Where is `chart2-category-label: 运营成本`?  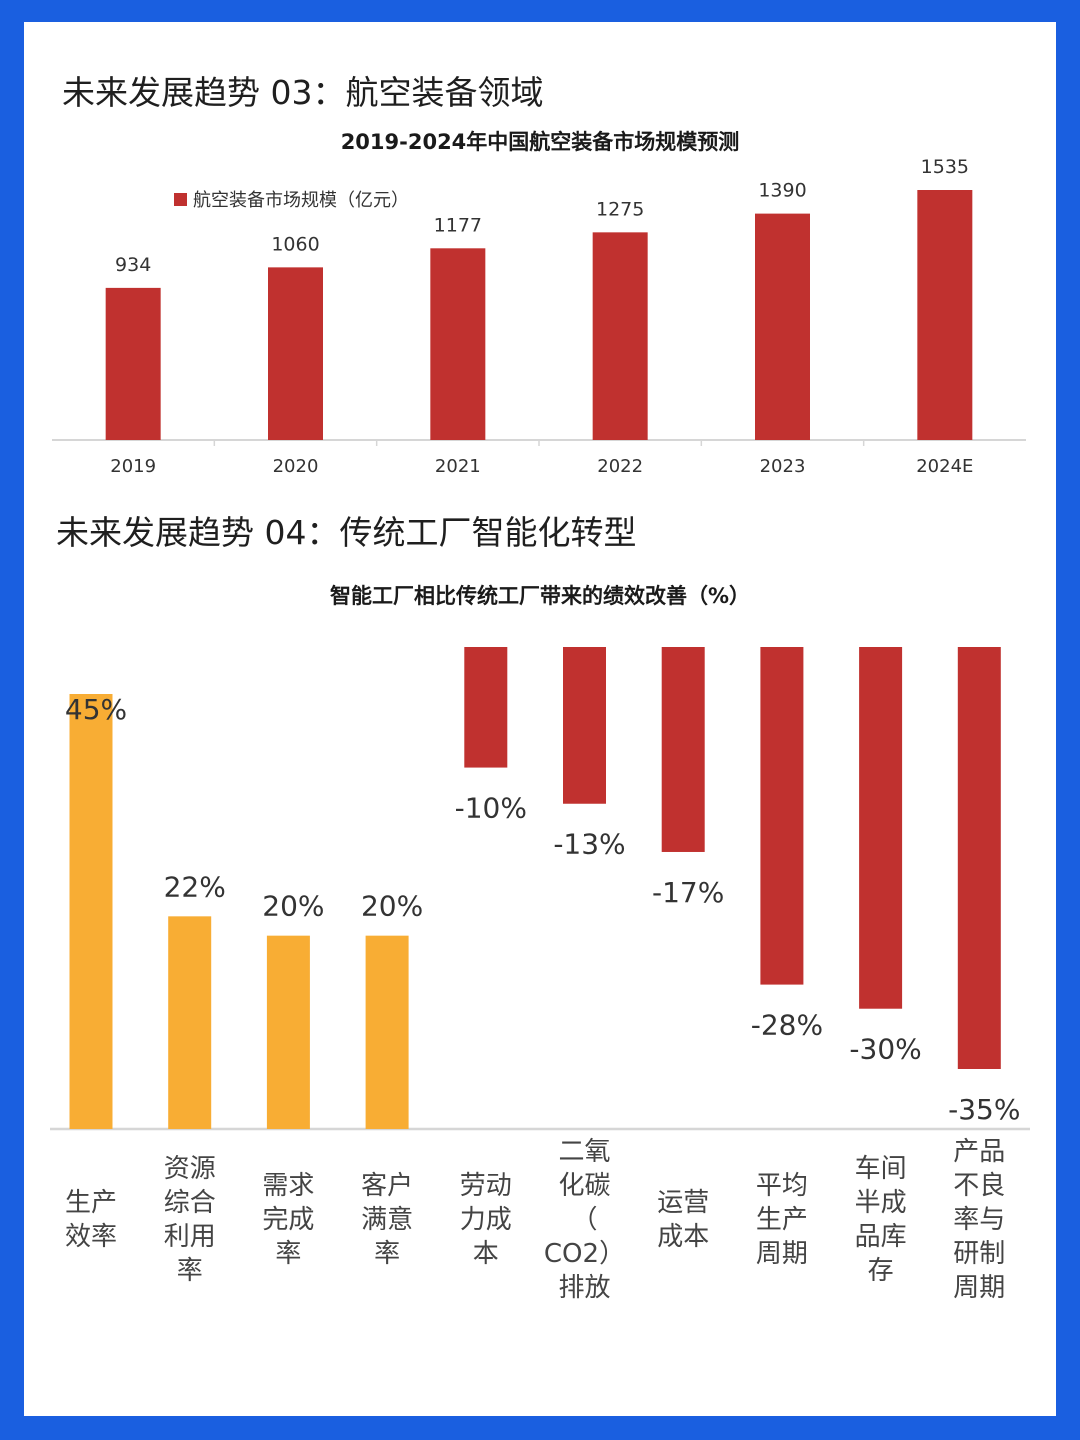 chart2-category-label: 运营成本 is located at coordinates (683, 1220).